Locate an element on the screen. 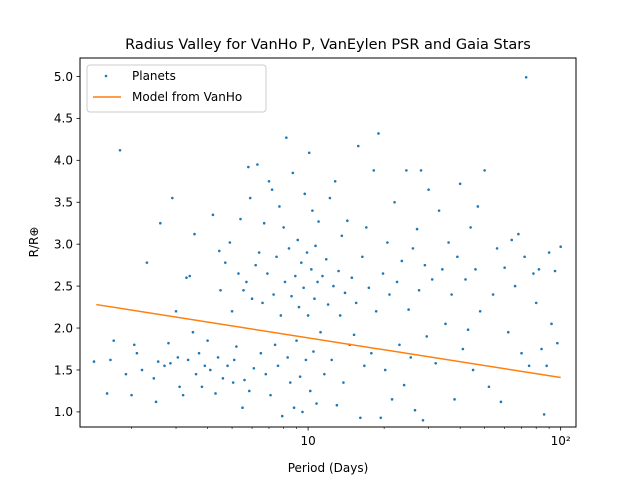  x-axis: 10 10² is located at coordinates (351, 437).